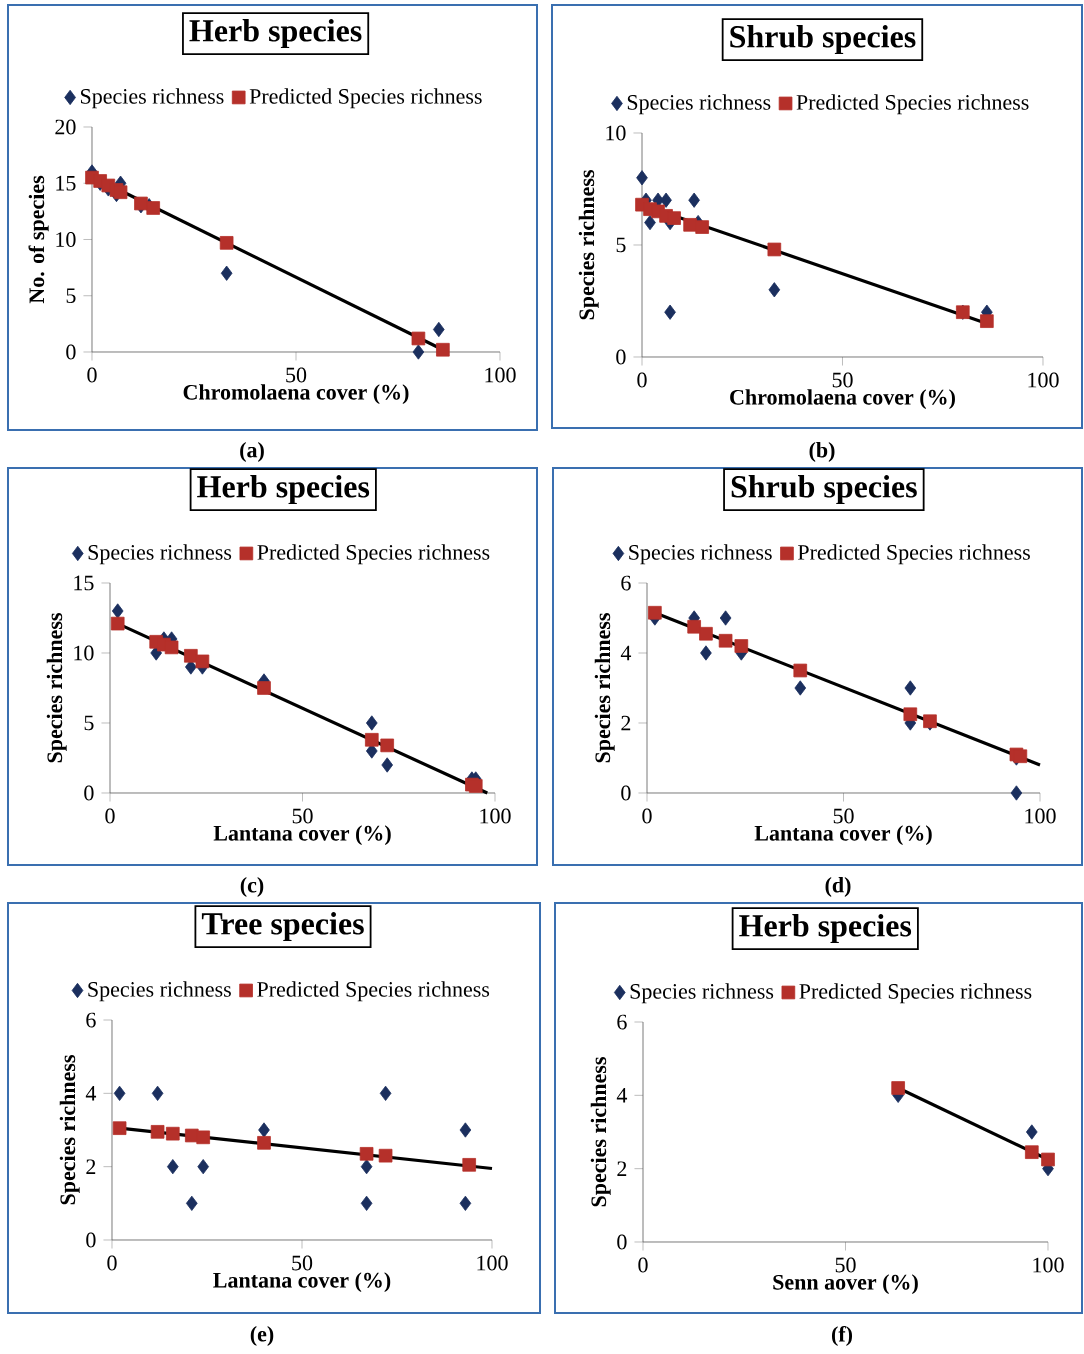 Image resolution: width=1084 pixels, height=1354 pixels. What do you see at coordinates (38, 239) in the screenshot?
I see `y-axis-title: No. of species` at bounding box center [38, 239].